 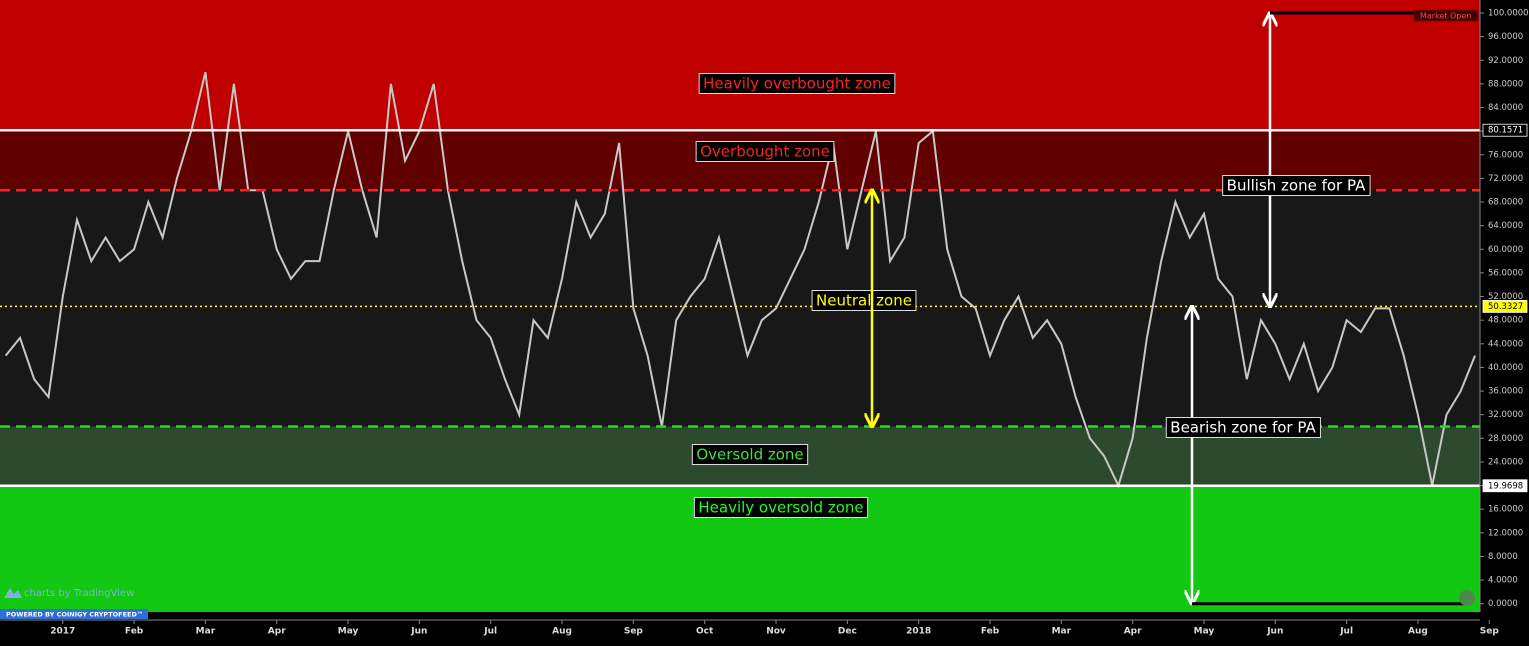 I want to click on annotation: Bearish zone for PA, so click(x=1243, y=427).